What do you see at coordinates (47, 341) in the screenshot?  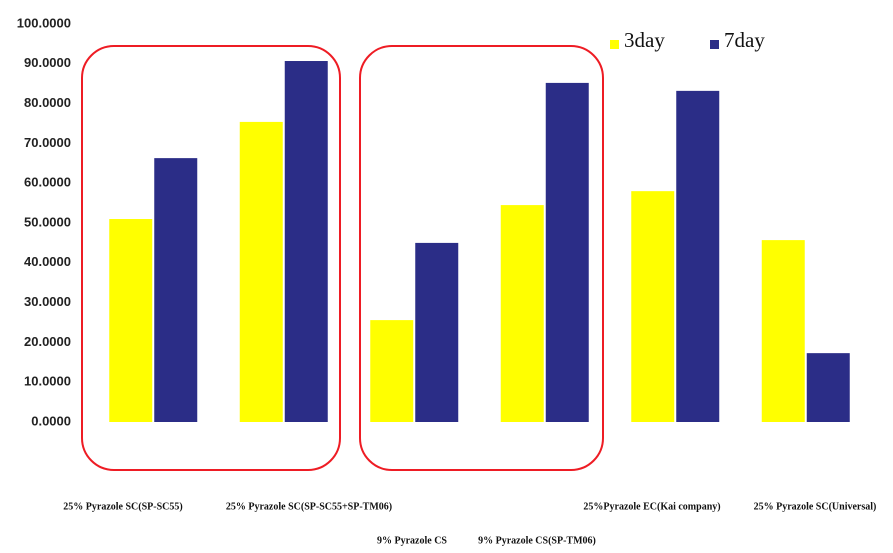 I see `y-tick-label: 20.0000` at bounding box center [47, 341].